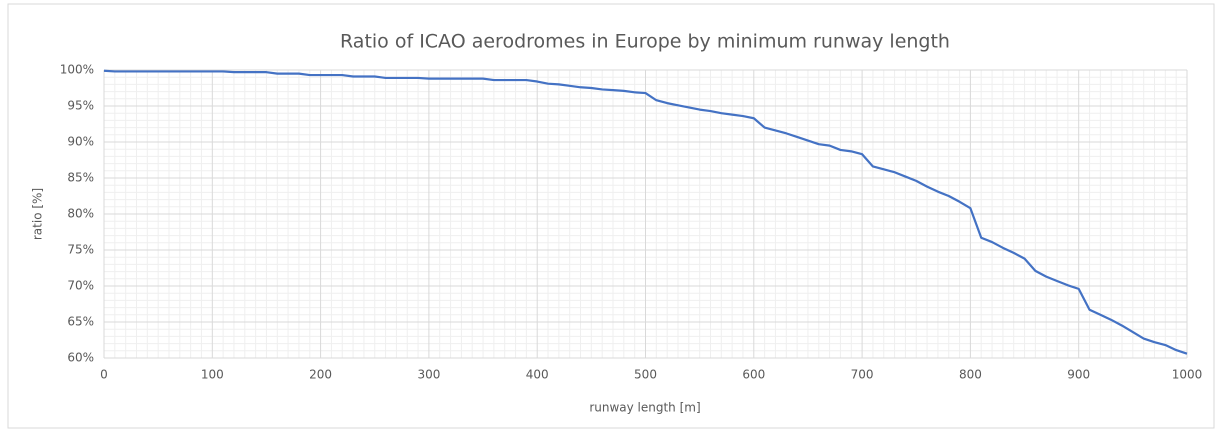 This screenshot has width=1217, height=432. I want to click on y-tick-label: 100%, so click(77, 70).